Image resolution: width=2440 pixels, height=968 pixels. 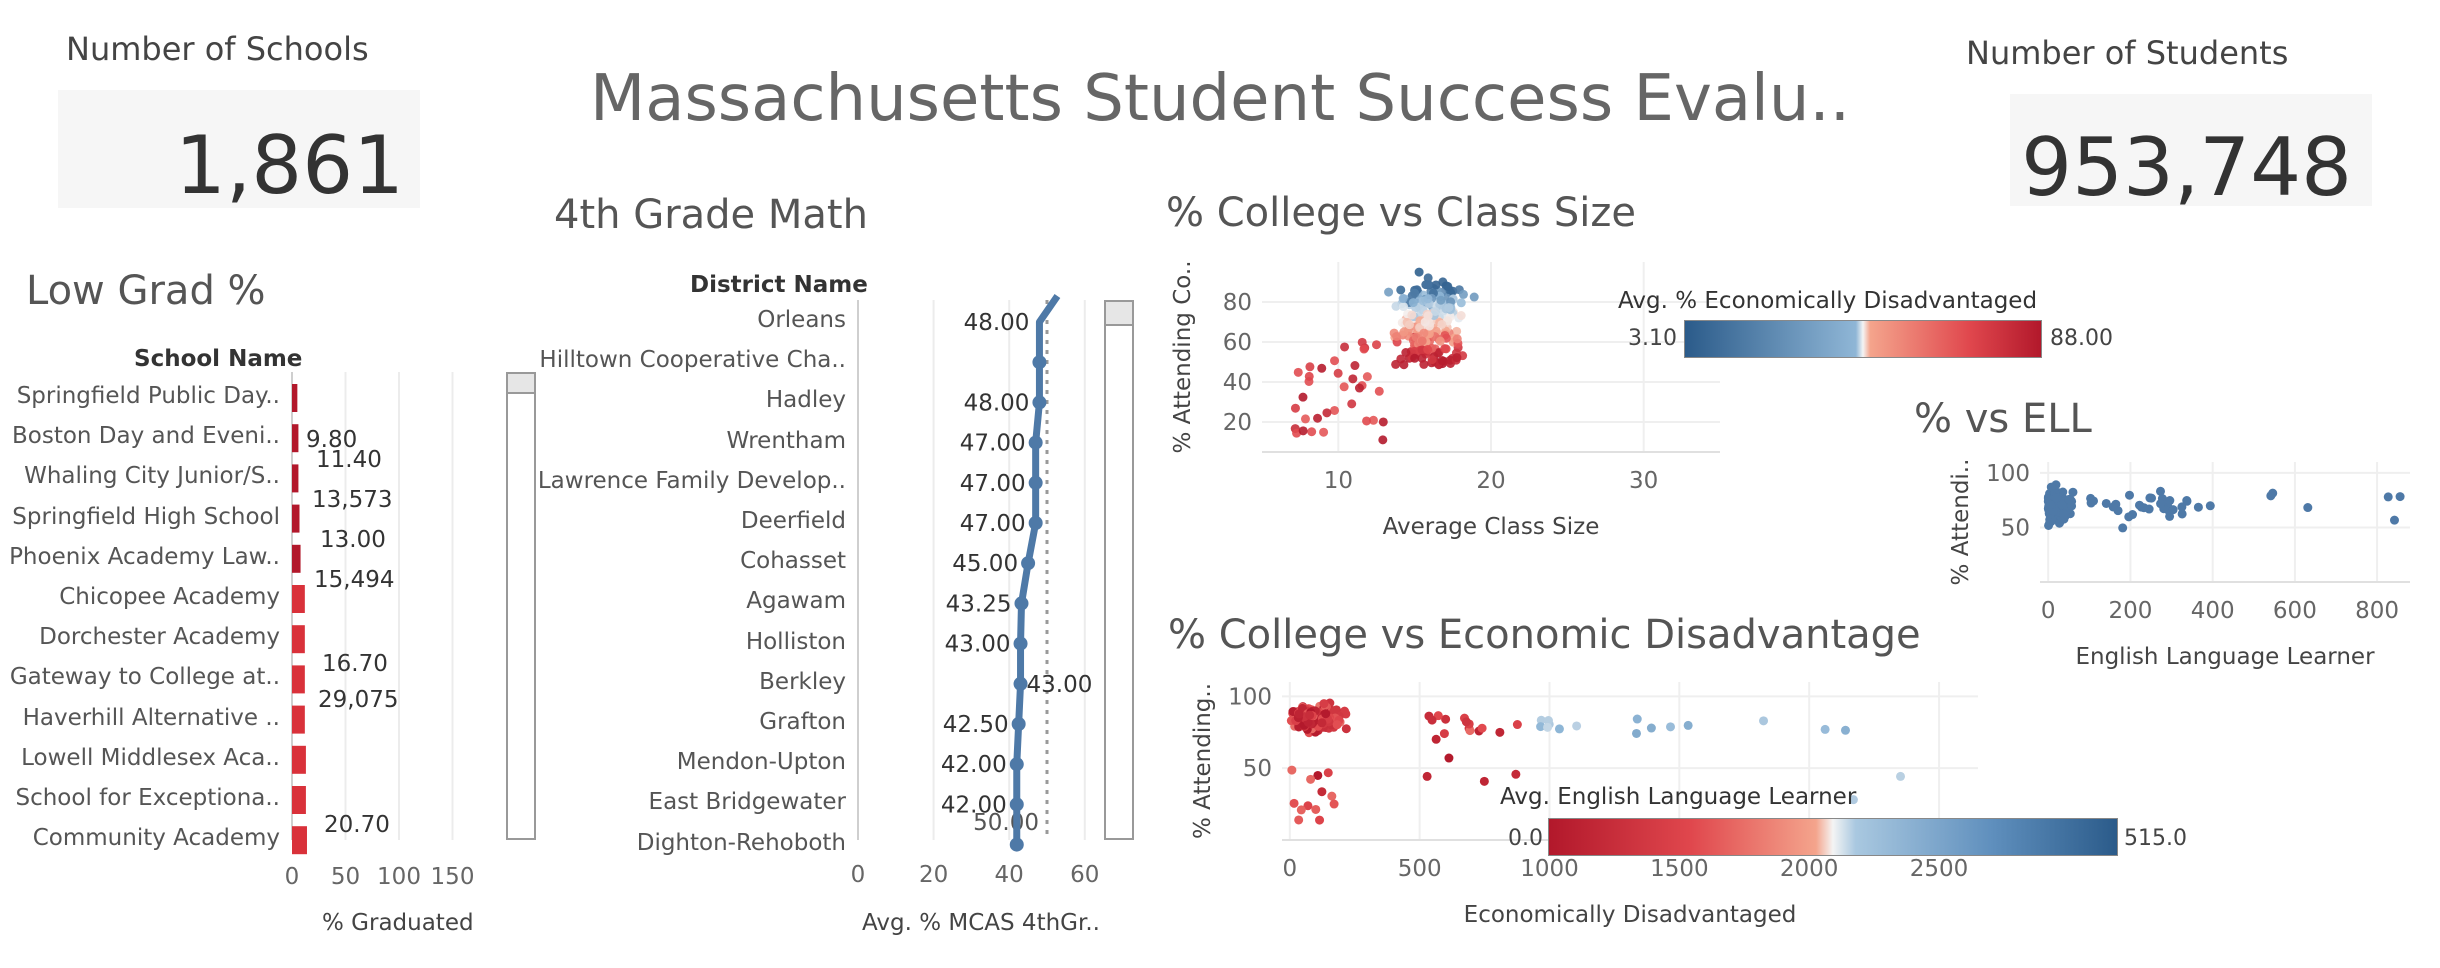 What do you see at coordinates (2213, 611) in the screenshot?
I see `college-ell-xtick: 400` at bounding box center [2213, 611].